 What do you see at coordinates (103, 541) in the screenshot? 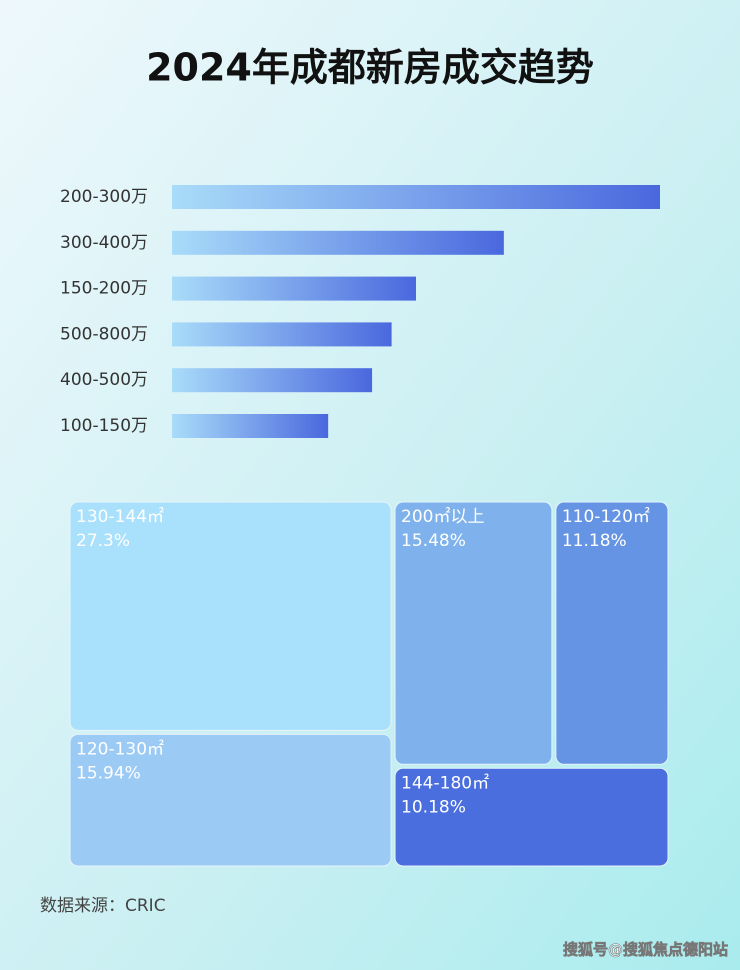
I see `cell-value: 27.3%` at bounding box center [103, 541].